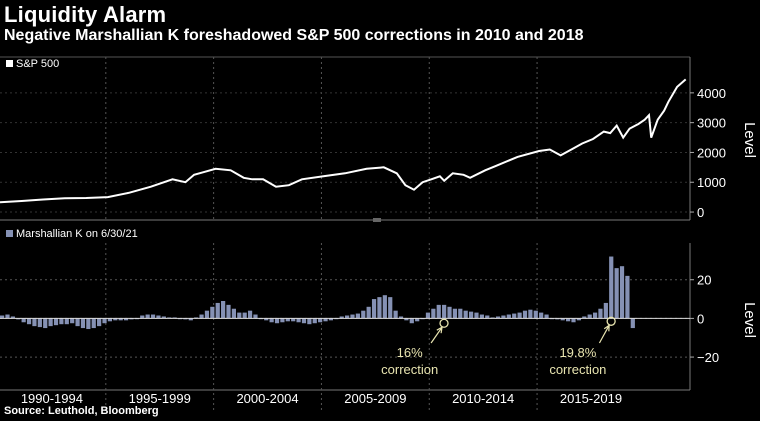 The width and height of the screenshot is (760, 421). I want to click on legend-sp500: S&P 500, so click(32, 64).